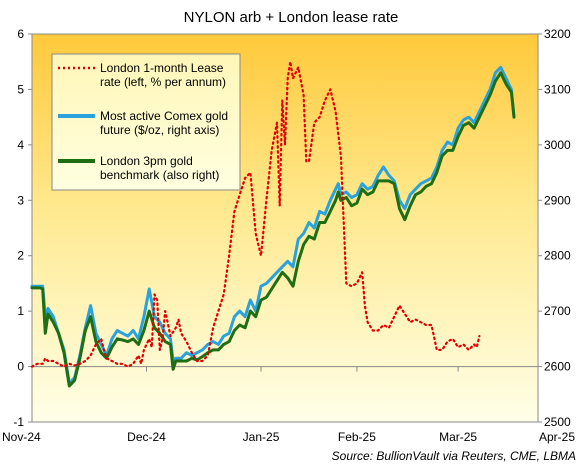  Describe the element at coordinates (557, 437) in the screenshot. I see `x-tick-label: Apr-25` at that location.